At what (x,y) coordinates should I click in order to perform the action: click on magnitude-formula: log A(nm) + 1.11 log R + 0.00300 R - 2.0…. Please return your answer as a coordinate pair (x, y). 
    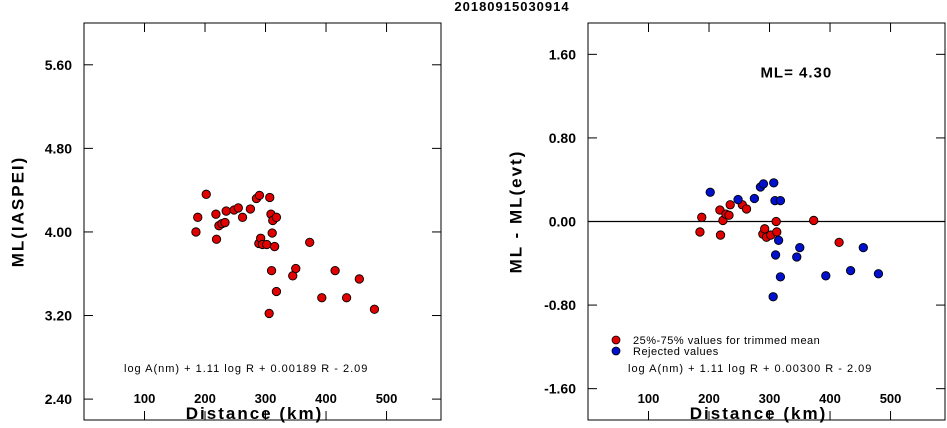
    Looking at the image, I should click on (750, 369).